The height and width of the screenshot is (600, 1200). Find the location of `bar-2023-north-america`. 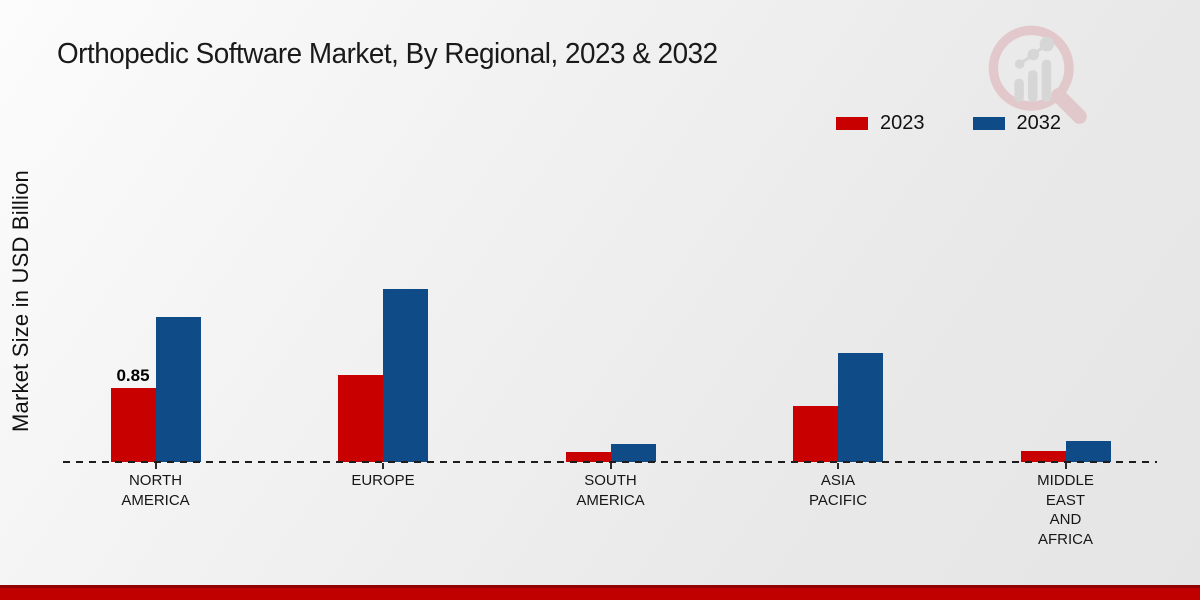

bar-2023-north-america is located at coordinates (133, 425).